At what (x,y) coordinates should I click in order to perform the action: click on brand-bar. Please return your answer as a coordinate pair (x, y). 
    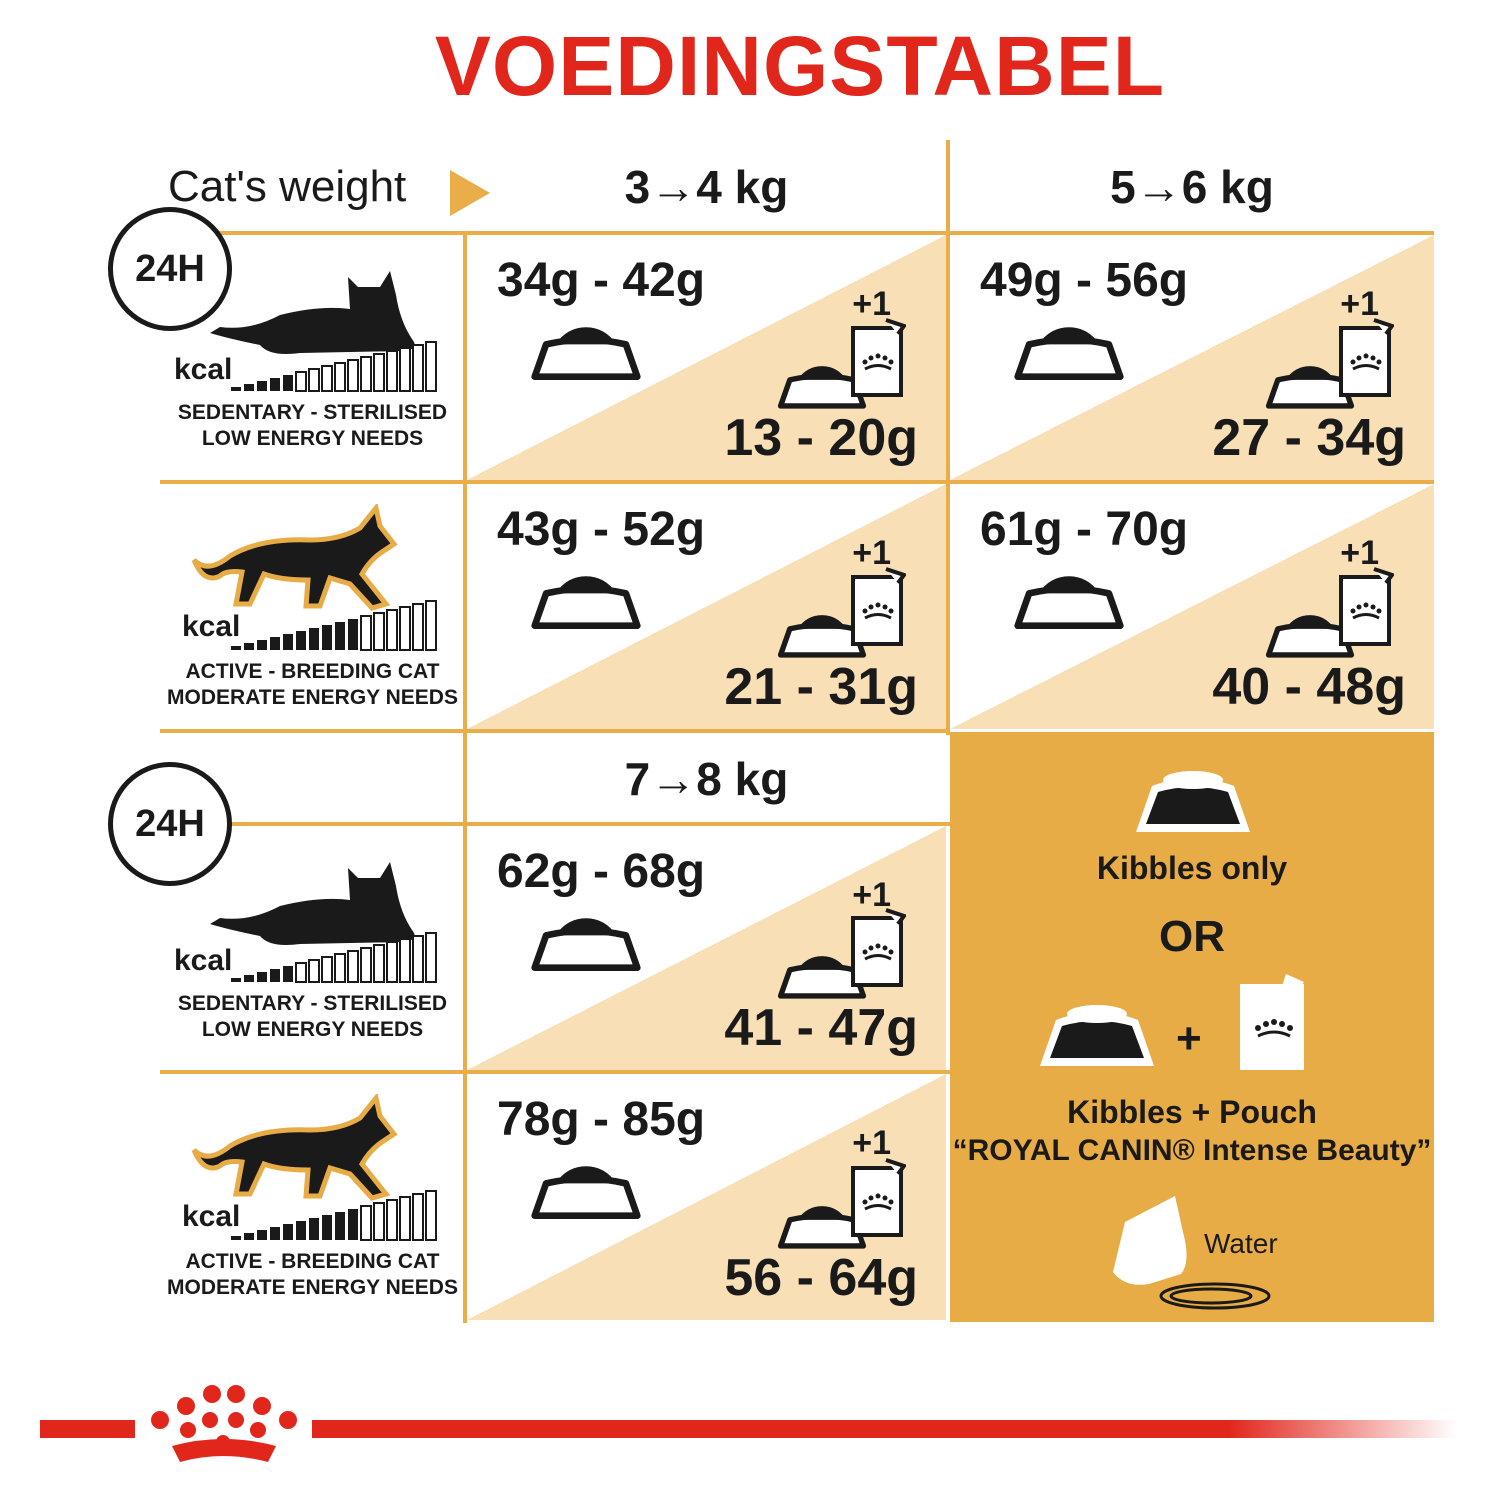
    Looking at the image, I should click on (884, 1429).